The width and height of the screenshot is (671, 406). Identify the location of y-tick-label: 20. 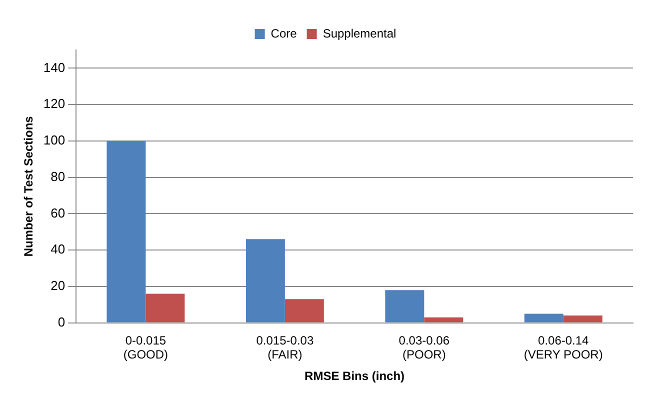
(58, 286).